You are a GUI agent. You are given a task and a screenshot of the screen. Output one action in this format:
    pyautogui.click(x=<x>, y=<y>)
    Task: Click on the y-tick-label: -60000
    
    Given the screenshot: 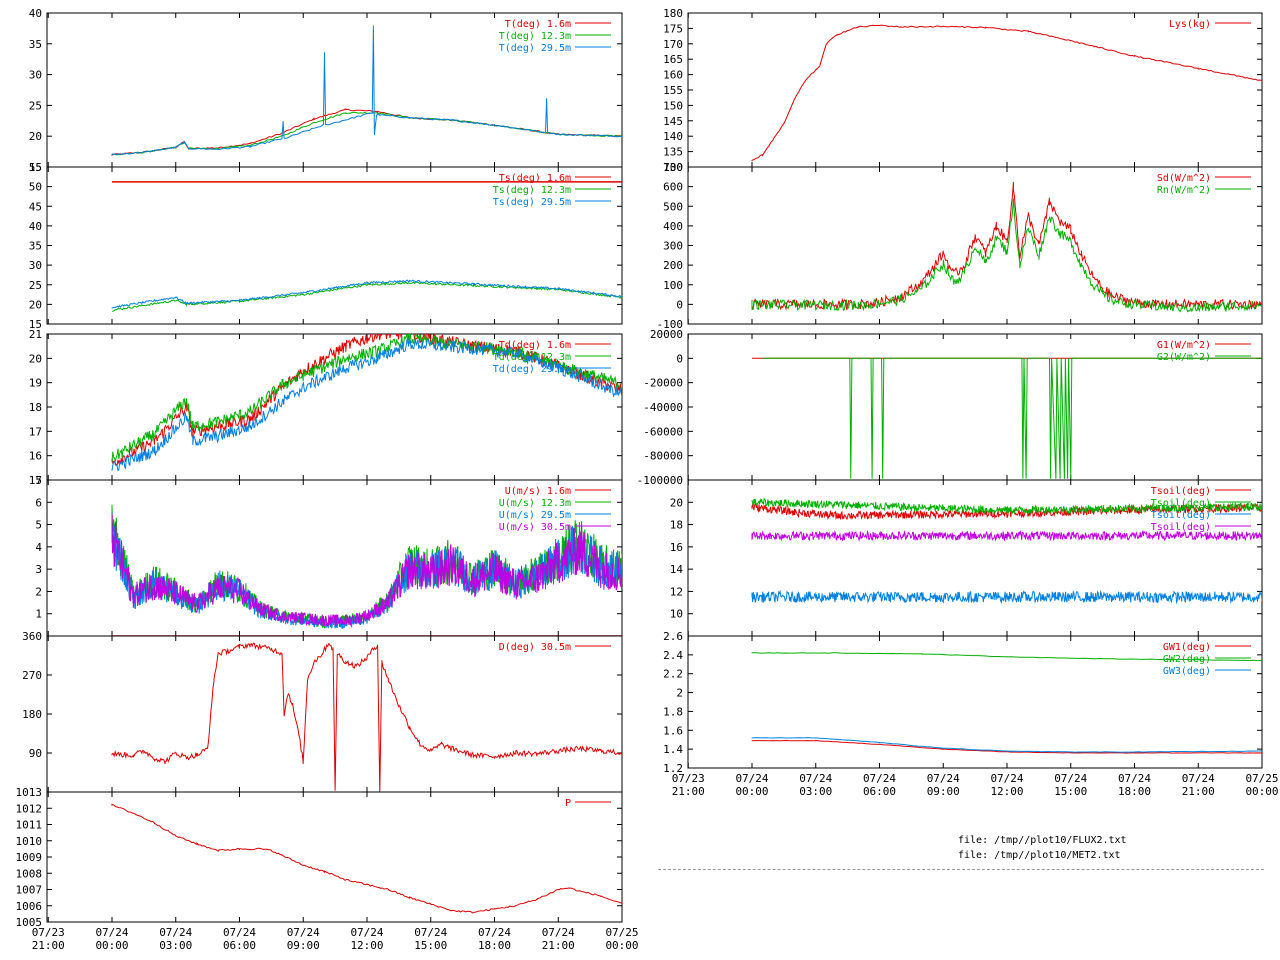 What is the action you would take?
    pyautogui.click(x=663, y=431)
    